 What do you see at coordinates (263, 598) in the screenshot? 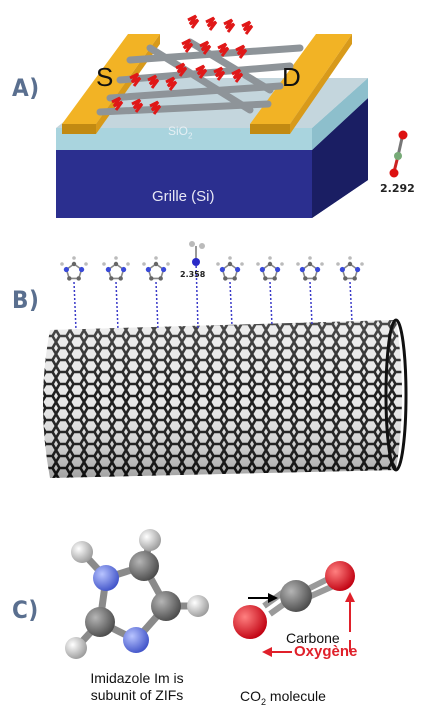
I see `carbon-arrow` at bounding box center [263, 598].